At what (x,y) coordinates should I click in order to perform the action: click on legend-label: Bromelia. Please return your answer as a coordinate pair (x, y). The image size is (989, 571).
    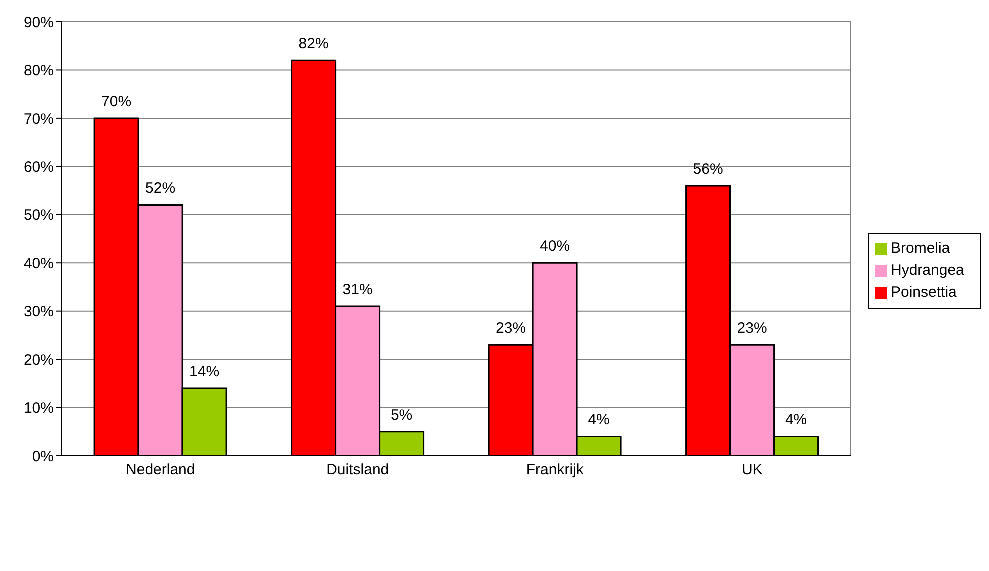
    Looking at the image, I should click on (920, 248).